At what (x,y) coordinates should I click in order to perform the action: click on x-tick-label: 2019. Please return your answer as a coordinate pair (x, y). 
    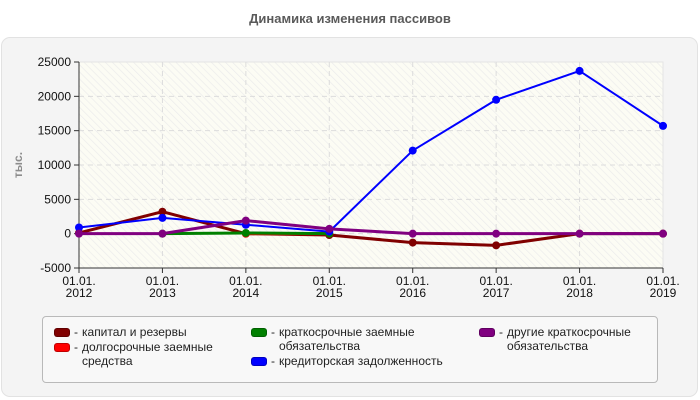
    Looking at the image, I should click on (663, 293).